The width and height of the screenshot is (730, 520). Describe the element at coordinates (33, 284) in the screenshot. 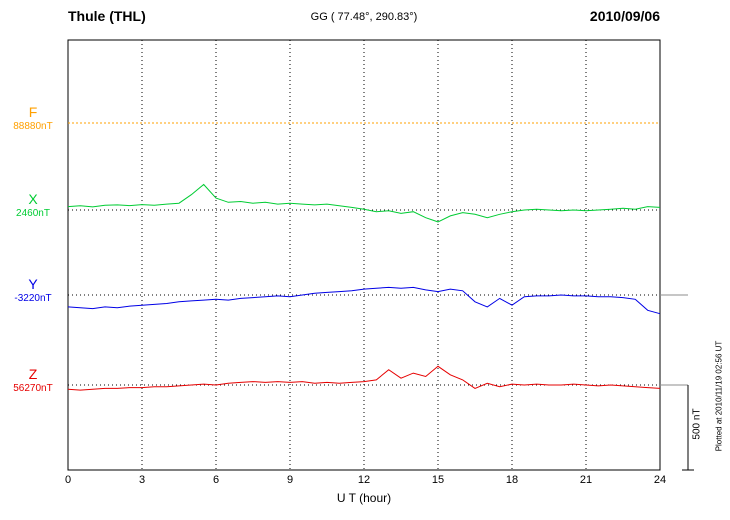

I see `series-letter-Y: Y` at that location.